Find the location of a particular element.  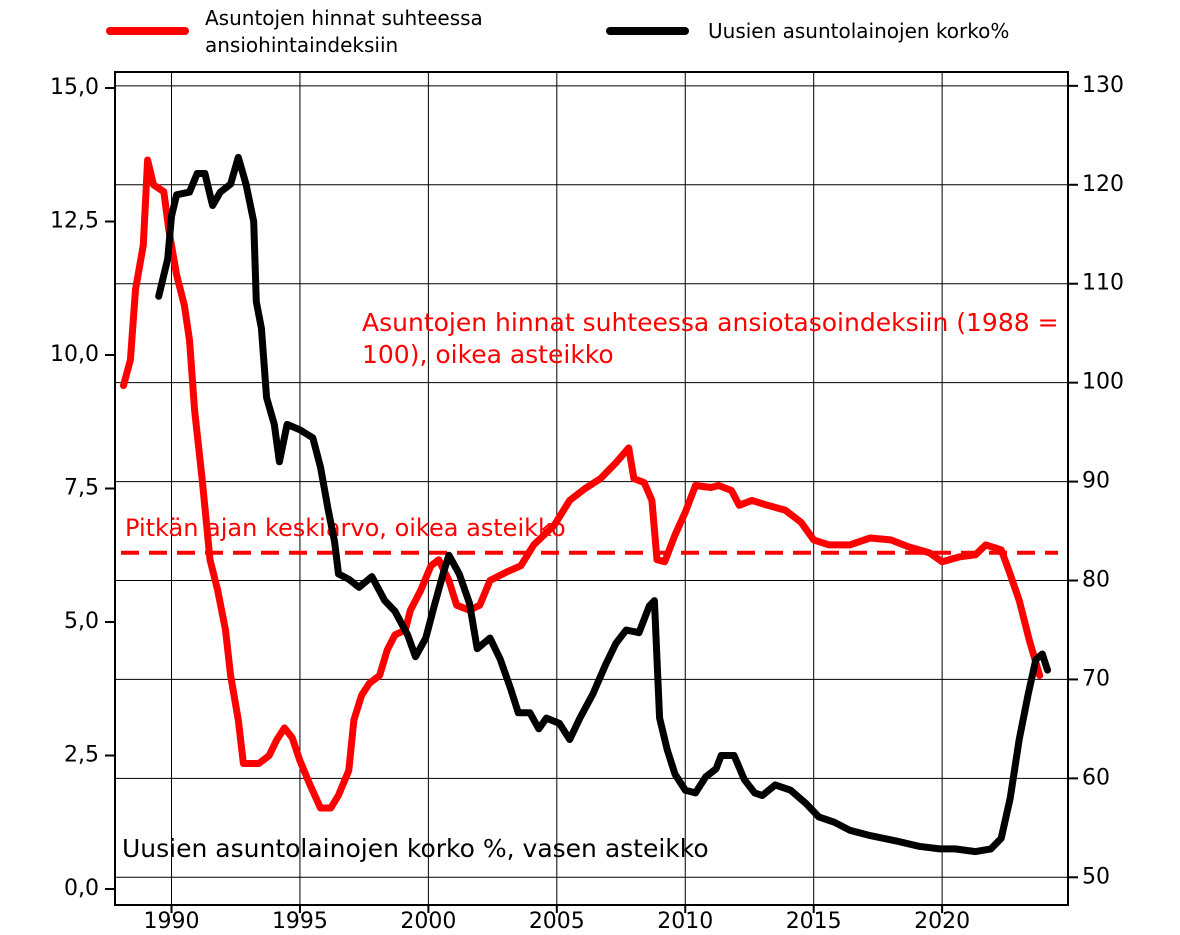

x-tick-label: 2000 is located at coordinates (428, 921).